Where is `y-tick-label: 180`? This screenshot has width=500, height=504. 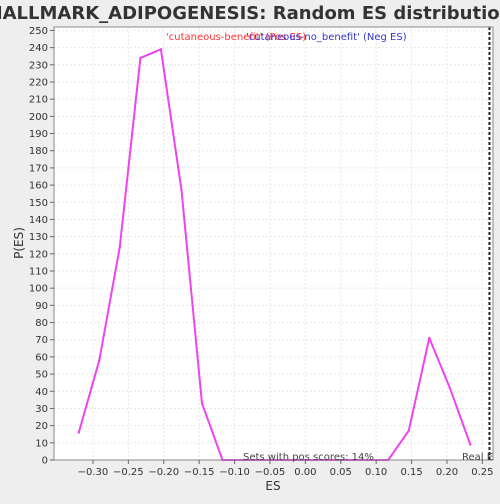 y-tick-label: 180 is located at coordinates (38, 151).